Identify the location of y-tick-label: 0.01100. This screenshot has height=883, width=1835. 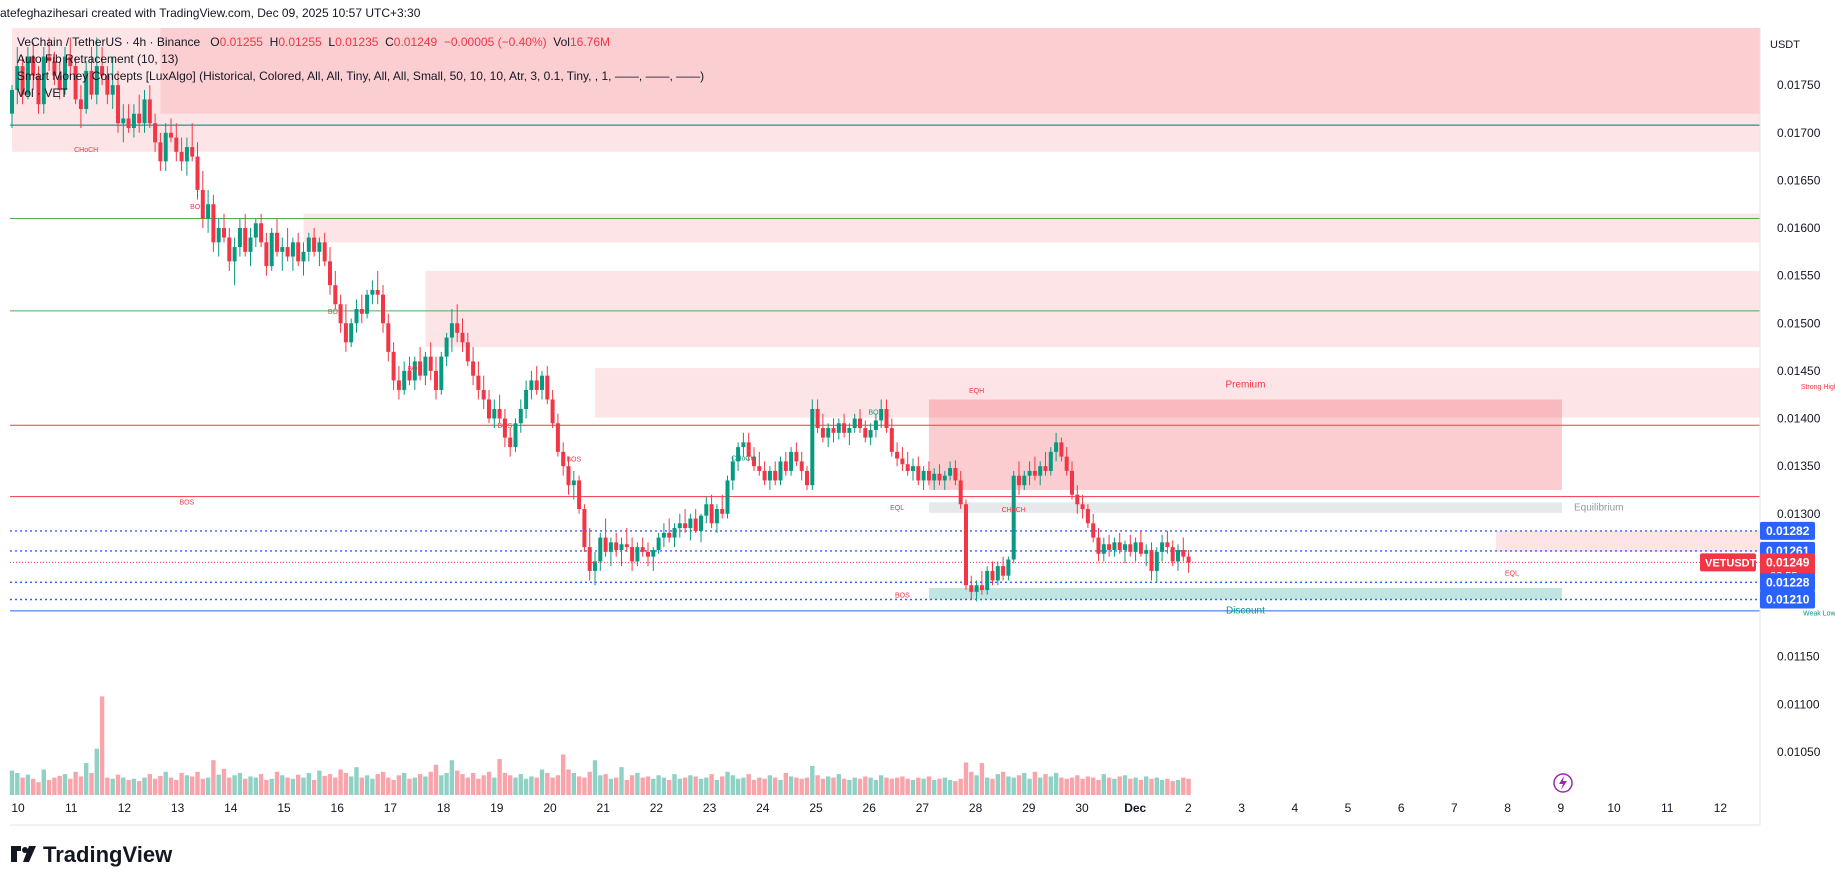
(1798, 704).